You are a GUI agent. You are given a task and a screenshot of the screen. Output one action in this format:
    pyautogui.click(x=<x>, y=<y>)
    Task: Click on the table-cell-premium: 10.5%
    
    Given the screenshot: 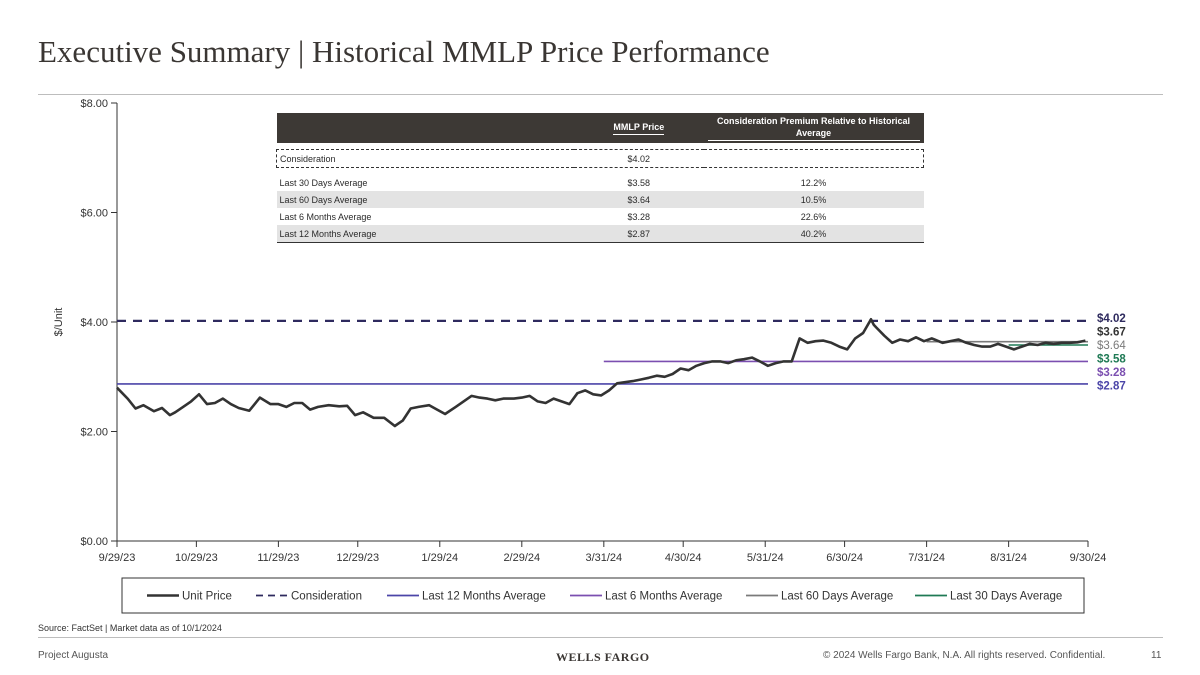 What is the action you would take?
    pyautogui.click(x=813, y=199)
    